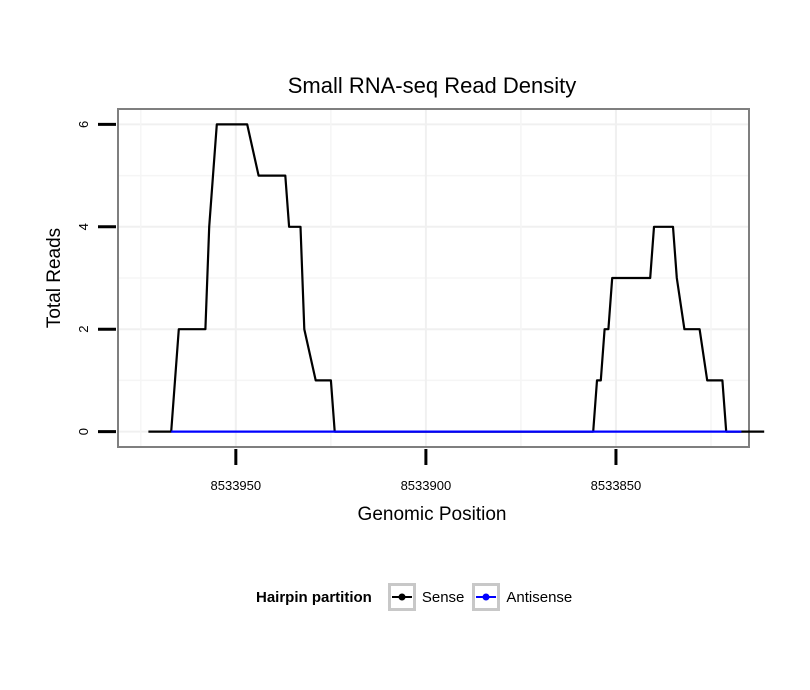 The width and height of the screenshot is (810, 690). I want to click on sense-line-icon, so click(401, 597).